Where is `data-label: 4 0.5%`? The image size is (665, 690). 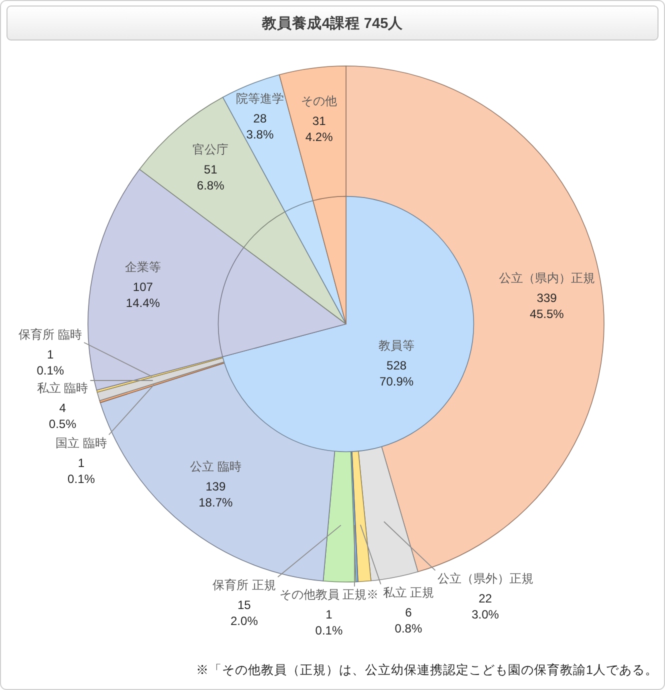
data-label: 4 0.5% is located at coordinates (62, 415).